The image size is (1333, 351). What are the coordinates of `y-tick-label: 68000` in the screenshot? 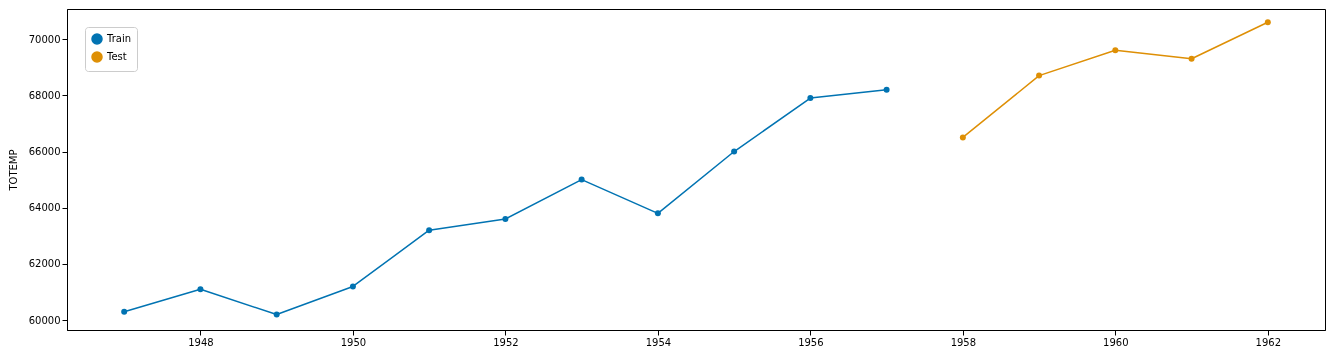 It's located at (44, 95).